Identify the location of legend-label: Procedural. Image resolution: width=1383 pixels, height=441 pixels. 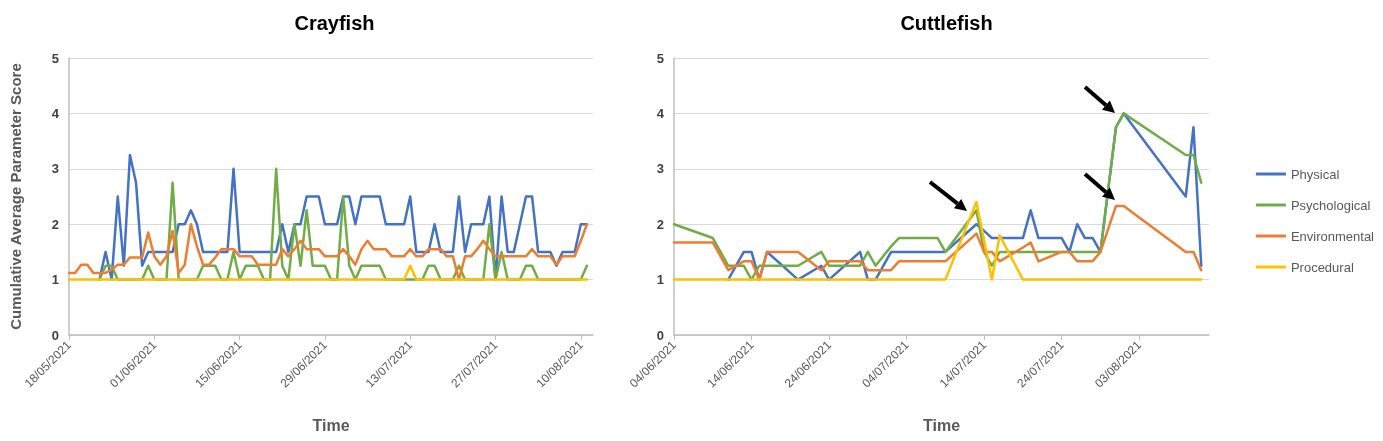
(1322, 267).